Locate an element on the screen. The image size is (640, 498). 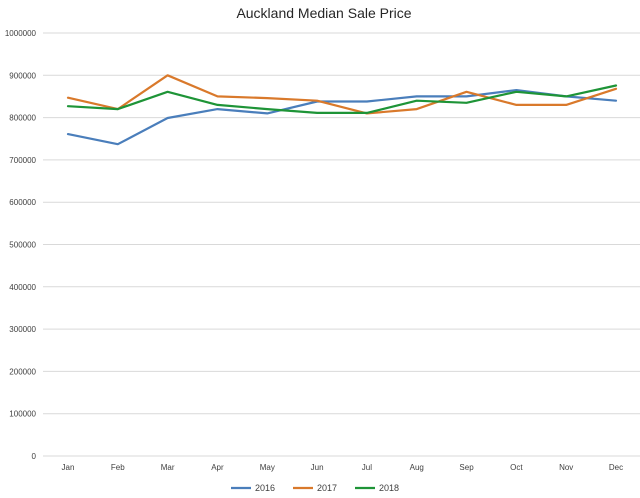
y-tick-label: 300000 is located at coordinates (22, 329).